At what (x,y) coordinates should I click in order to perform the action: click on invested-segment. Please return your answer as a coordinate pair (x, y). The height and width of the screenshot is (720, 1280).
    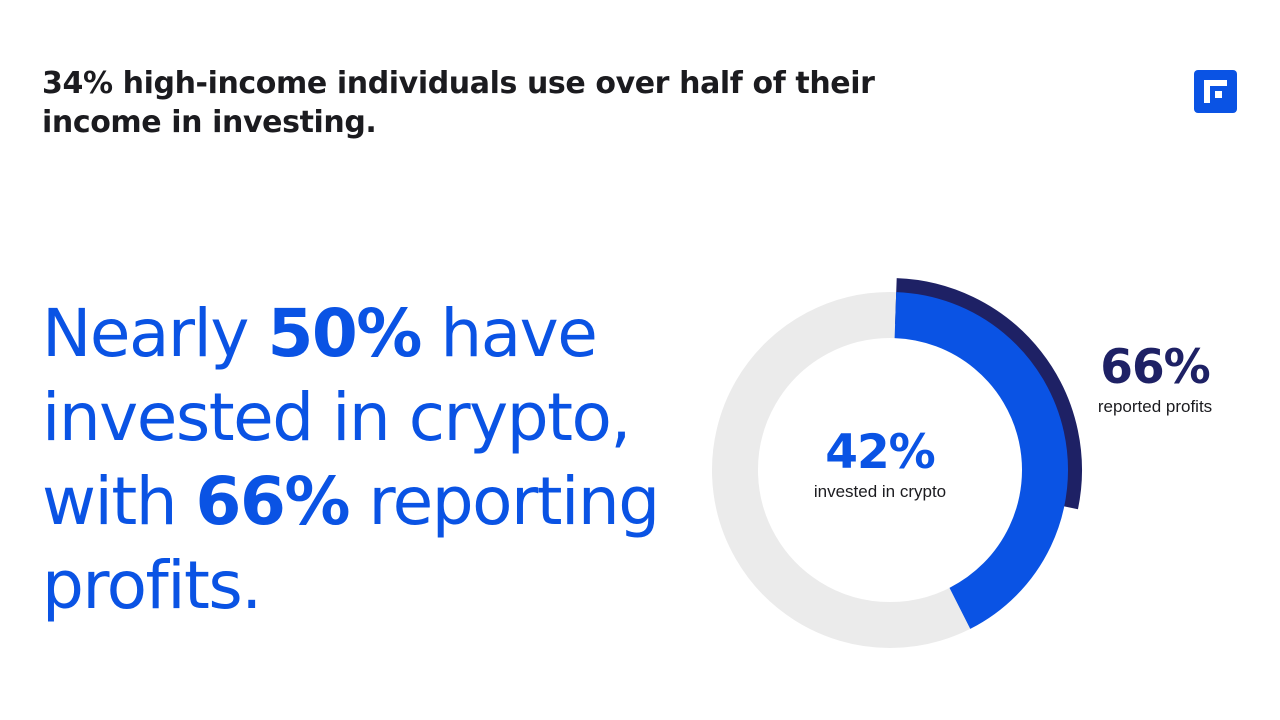
    Looking at the image, I should click on (981, 460).